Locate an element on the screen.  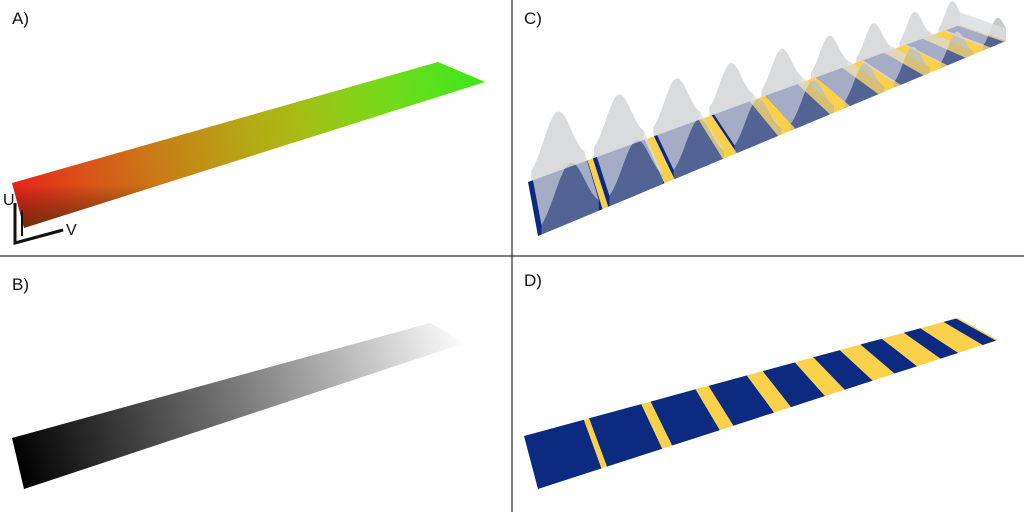
uv-strip-shade is located at coordinates (248, 145).